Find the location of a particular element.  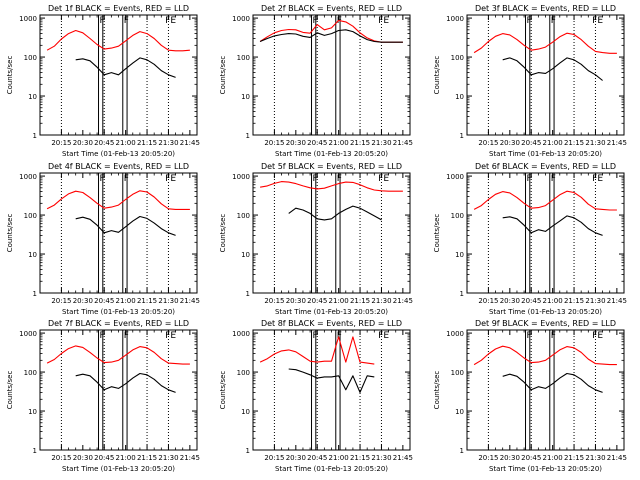

panel-title: Det 7f BLACK = Events, RED = LLD is located at coordinates (118, 323).